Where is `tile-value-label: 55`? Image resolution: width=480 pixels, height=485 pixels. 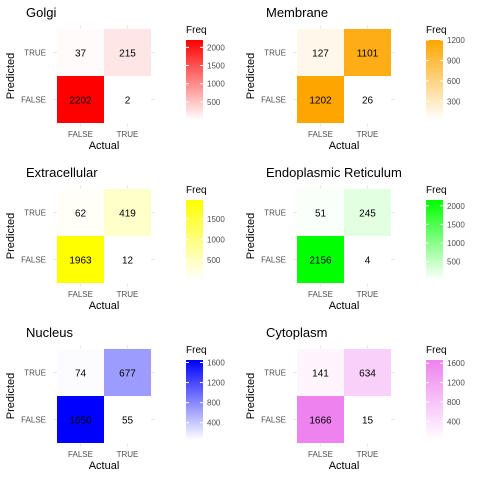 tile-value-label: 55 is located at coordinates (128, 421).